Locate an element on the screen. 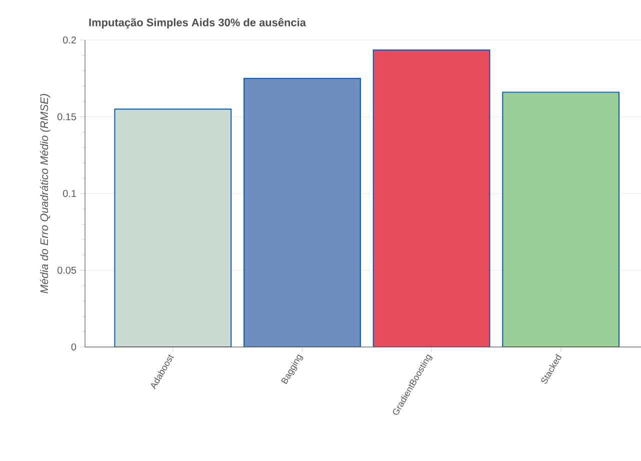  y-tick-label: 0.15 is located at coordinates (66, 116).